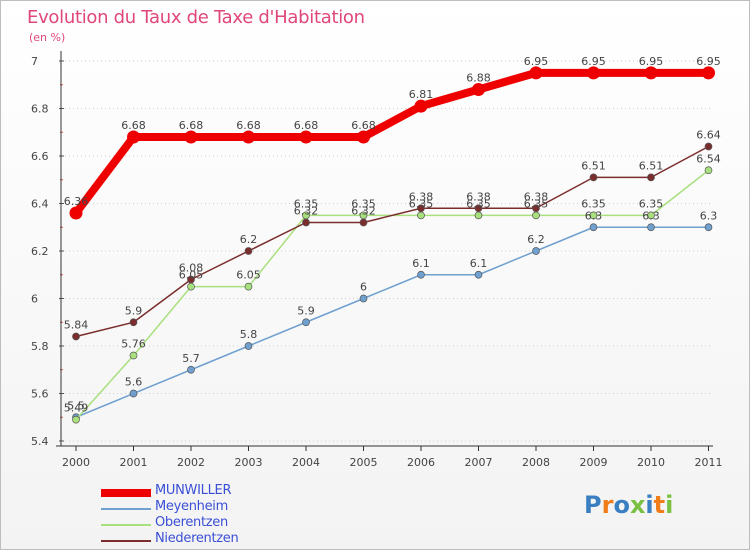 The height and width of the screenshot is (550, 750). I want to click on data-label: 6.05, so click(191, 275).